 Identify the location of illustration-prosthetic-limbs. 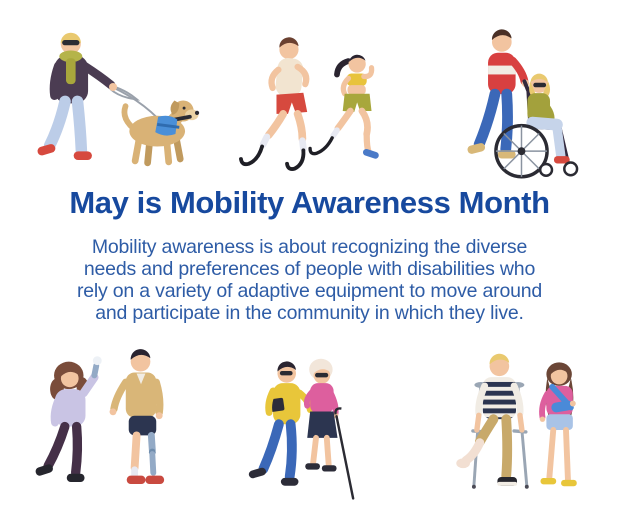
(113, 428).